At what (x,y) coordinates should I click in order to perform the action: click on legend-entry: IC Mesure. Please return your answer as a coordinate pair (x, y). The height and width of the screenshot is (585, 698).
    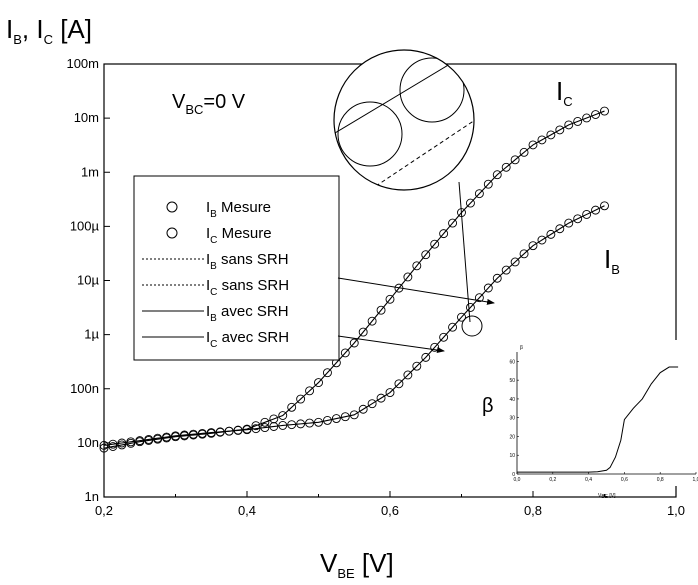
    Looking at the image, I should click on (219, 235).